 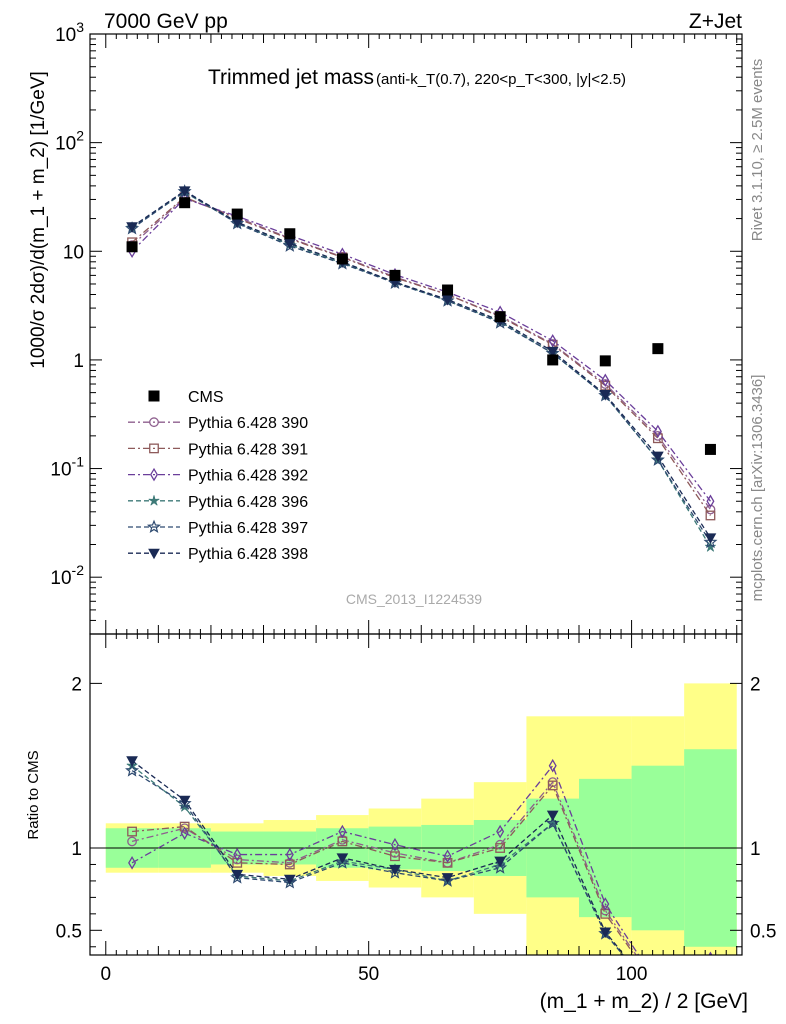 I want to click on ratio-tick-label-right: 0.5, so click(x=763, y=931).